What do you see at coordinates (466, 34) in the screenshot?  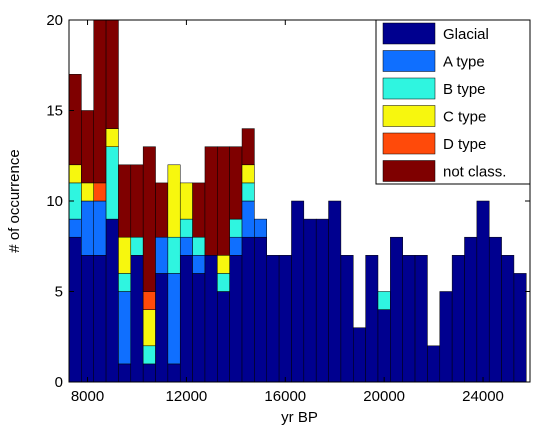 I see `legend-label: Glacial` at bounding box center [466, 34].